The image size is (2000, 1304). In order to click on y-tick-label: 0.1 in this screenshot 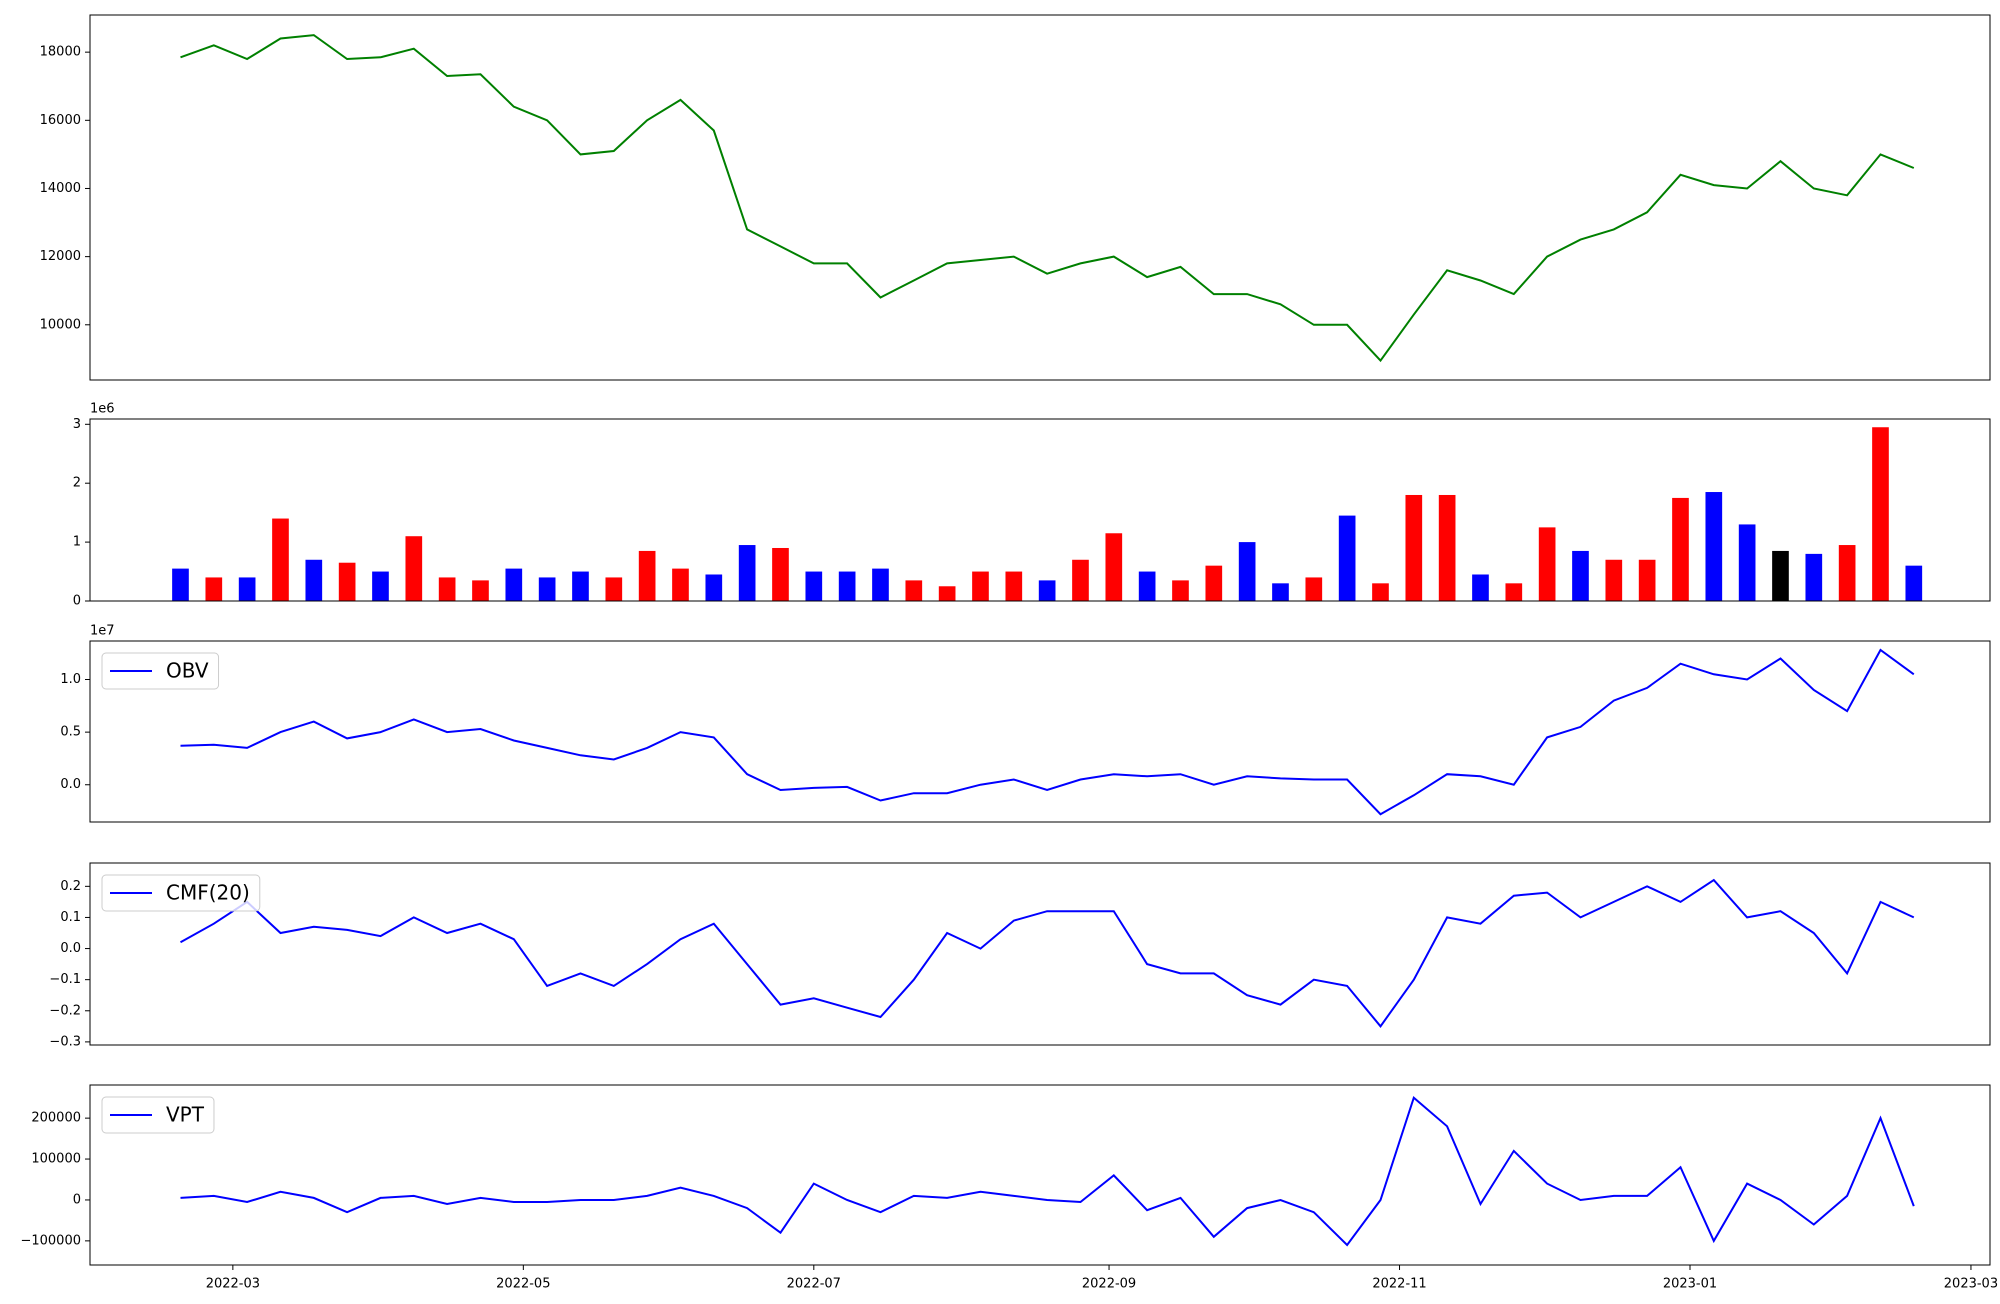, I will do `click(70, 917)`.